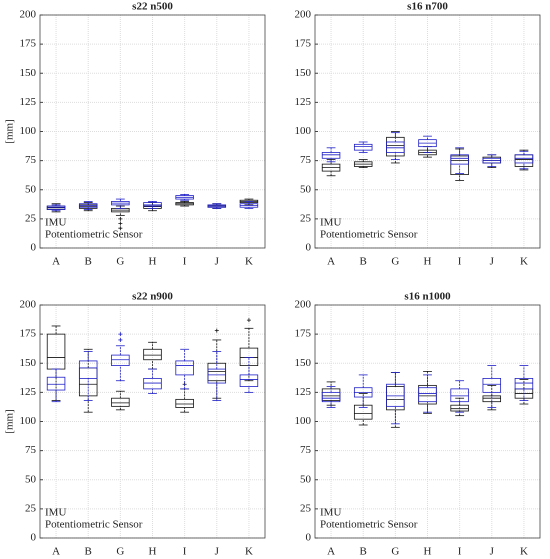 The image size is (550, 559). Describe the element at coordinates (10, 131) in the screenshot. I see `y-axis-label: [mm]` at that location.